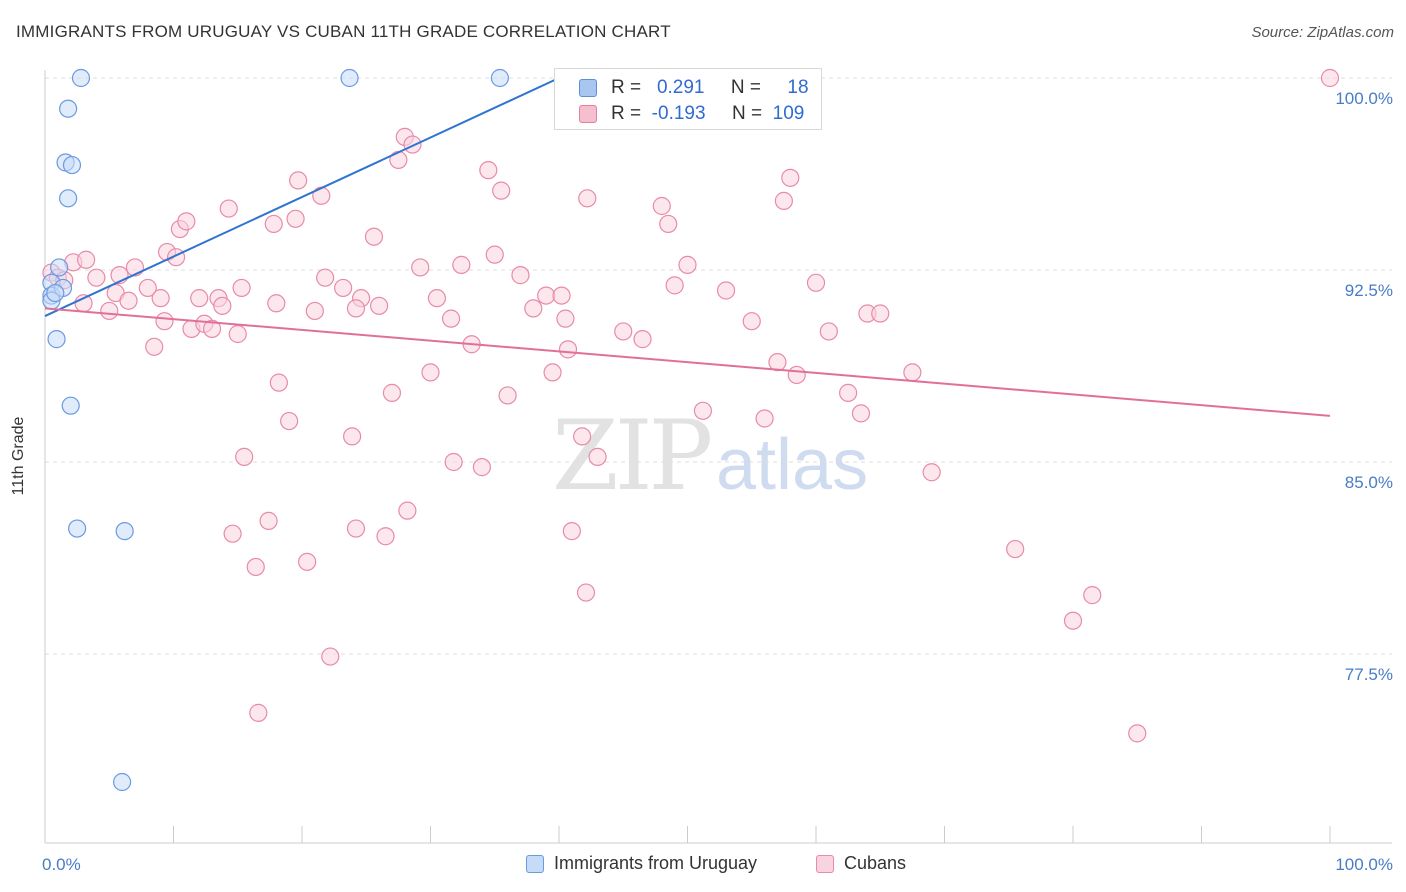 The image size is (1406, 892). Describe the element at coordinates (656, 863) in the screenshot. I see `bottom-legend-label-uruguay: Immigrants from Uruguay` at that location.